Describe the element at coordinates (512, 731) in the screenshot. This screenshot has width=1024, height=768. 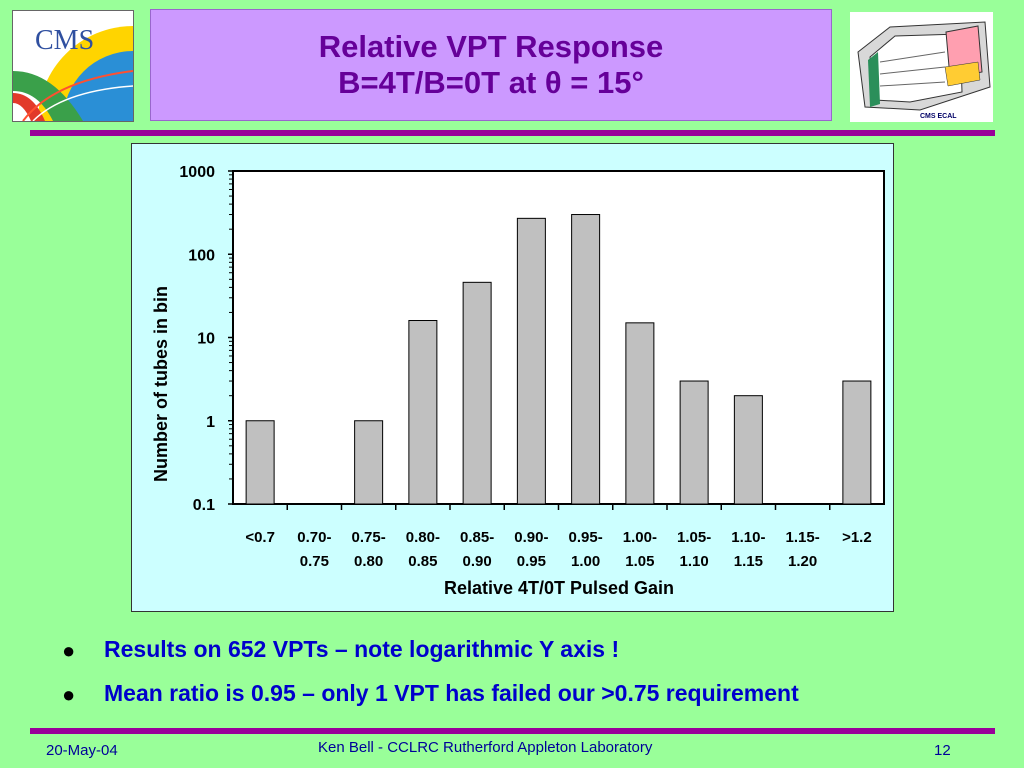
I see `footer-divider` at that location.